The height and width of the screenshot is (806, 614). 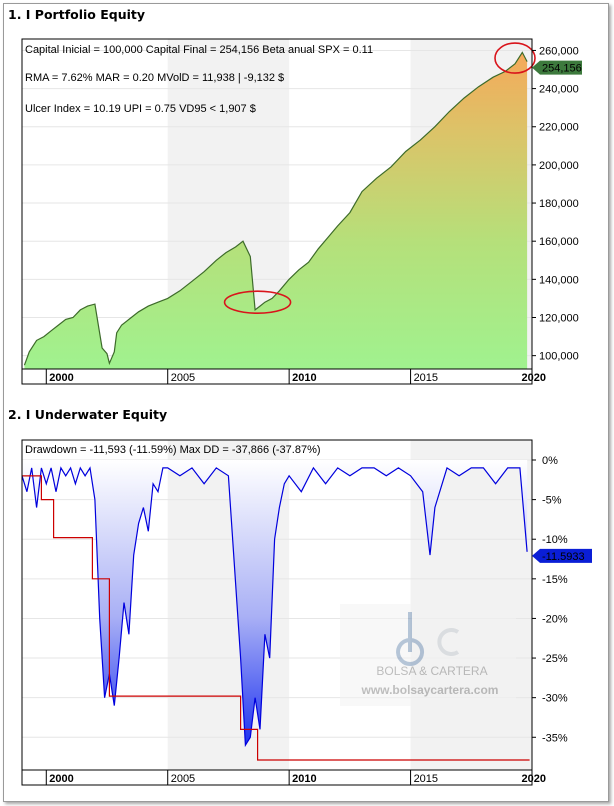 I want to click on y-tick-label: 200,000, so click(x=559, y=166).